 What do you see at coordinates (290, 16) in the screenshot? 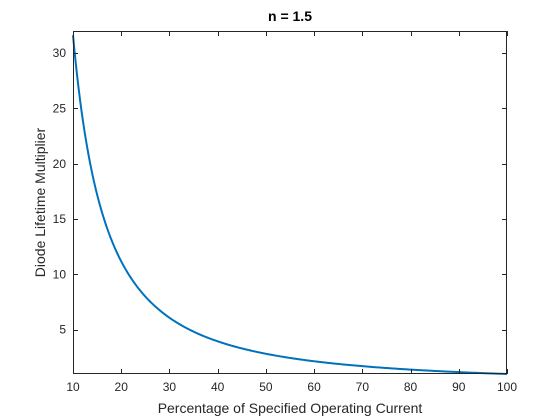
I see `chart-title: n = 1.5` at bounding box center [290, 16].